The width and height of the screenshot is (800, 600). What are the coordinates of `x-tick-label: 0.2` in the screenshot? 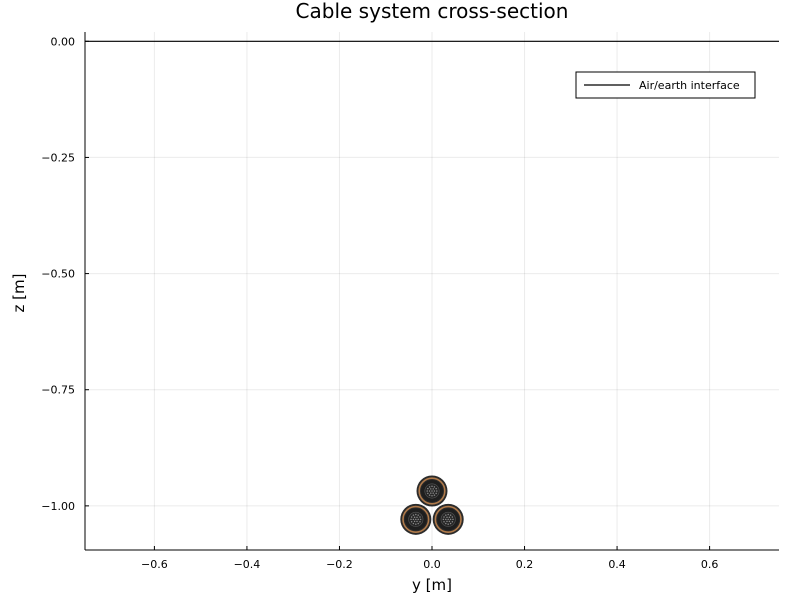 It's located at (525, 564).